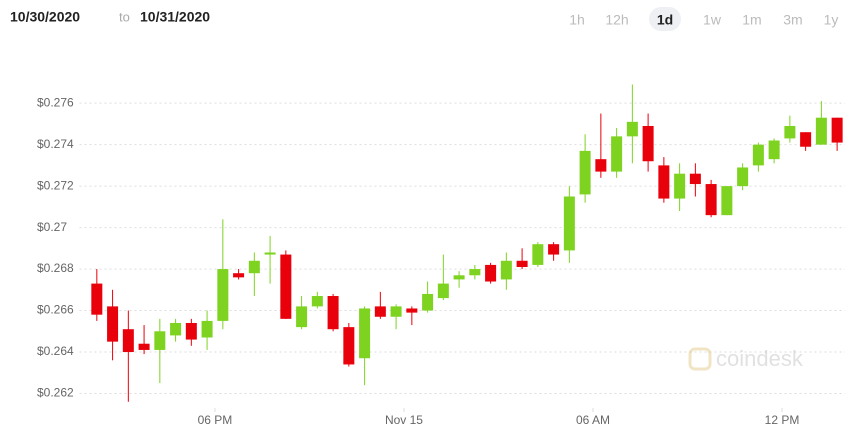  What do you see at coordinates (175, 17) in the screenshot?
I see `date-to: 10/31/2020` at bounding box center [175, 17].